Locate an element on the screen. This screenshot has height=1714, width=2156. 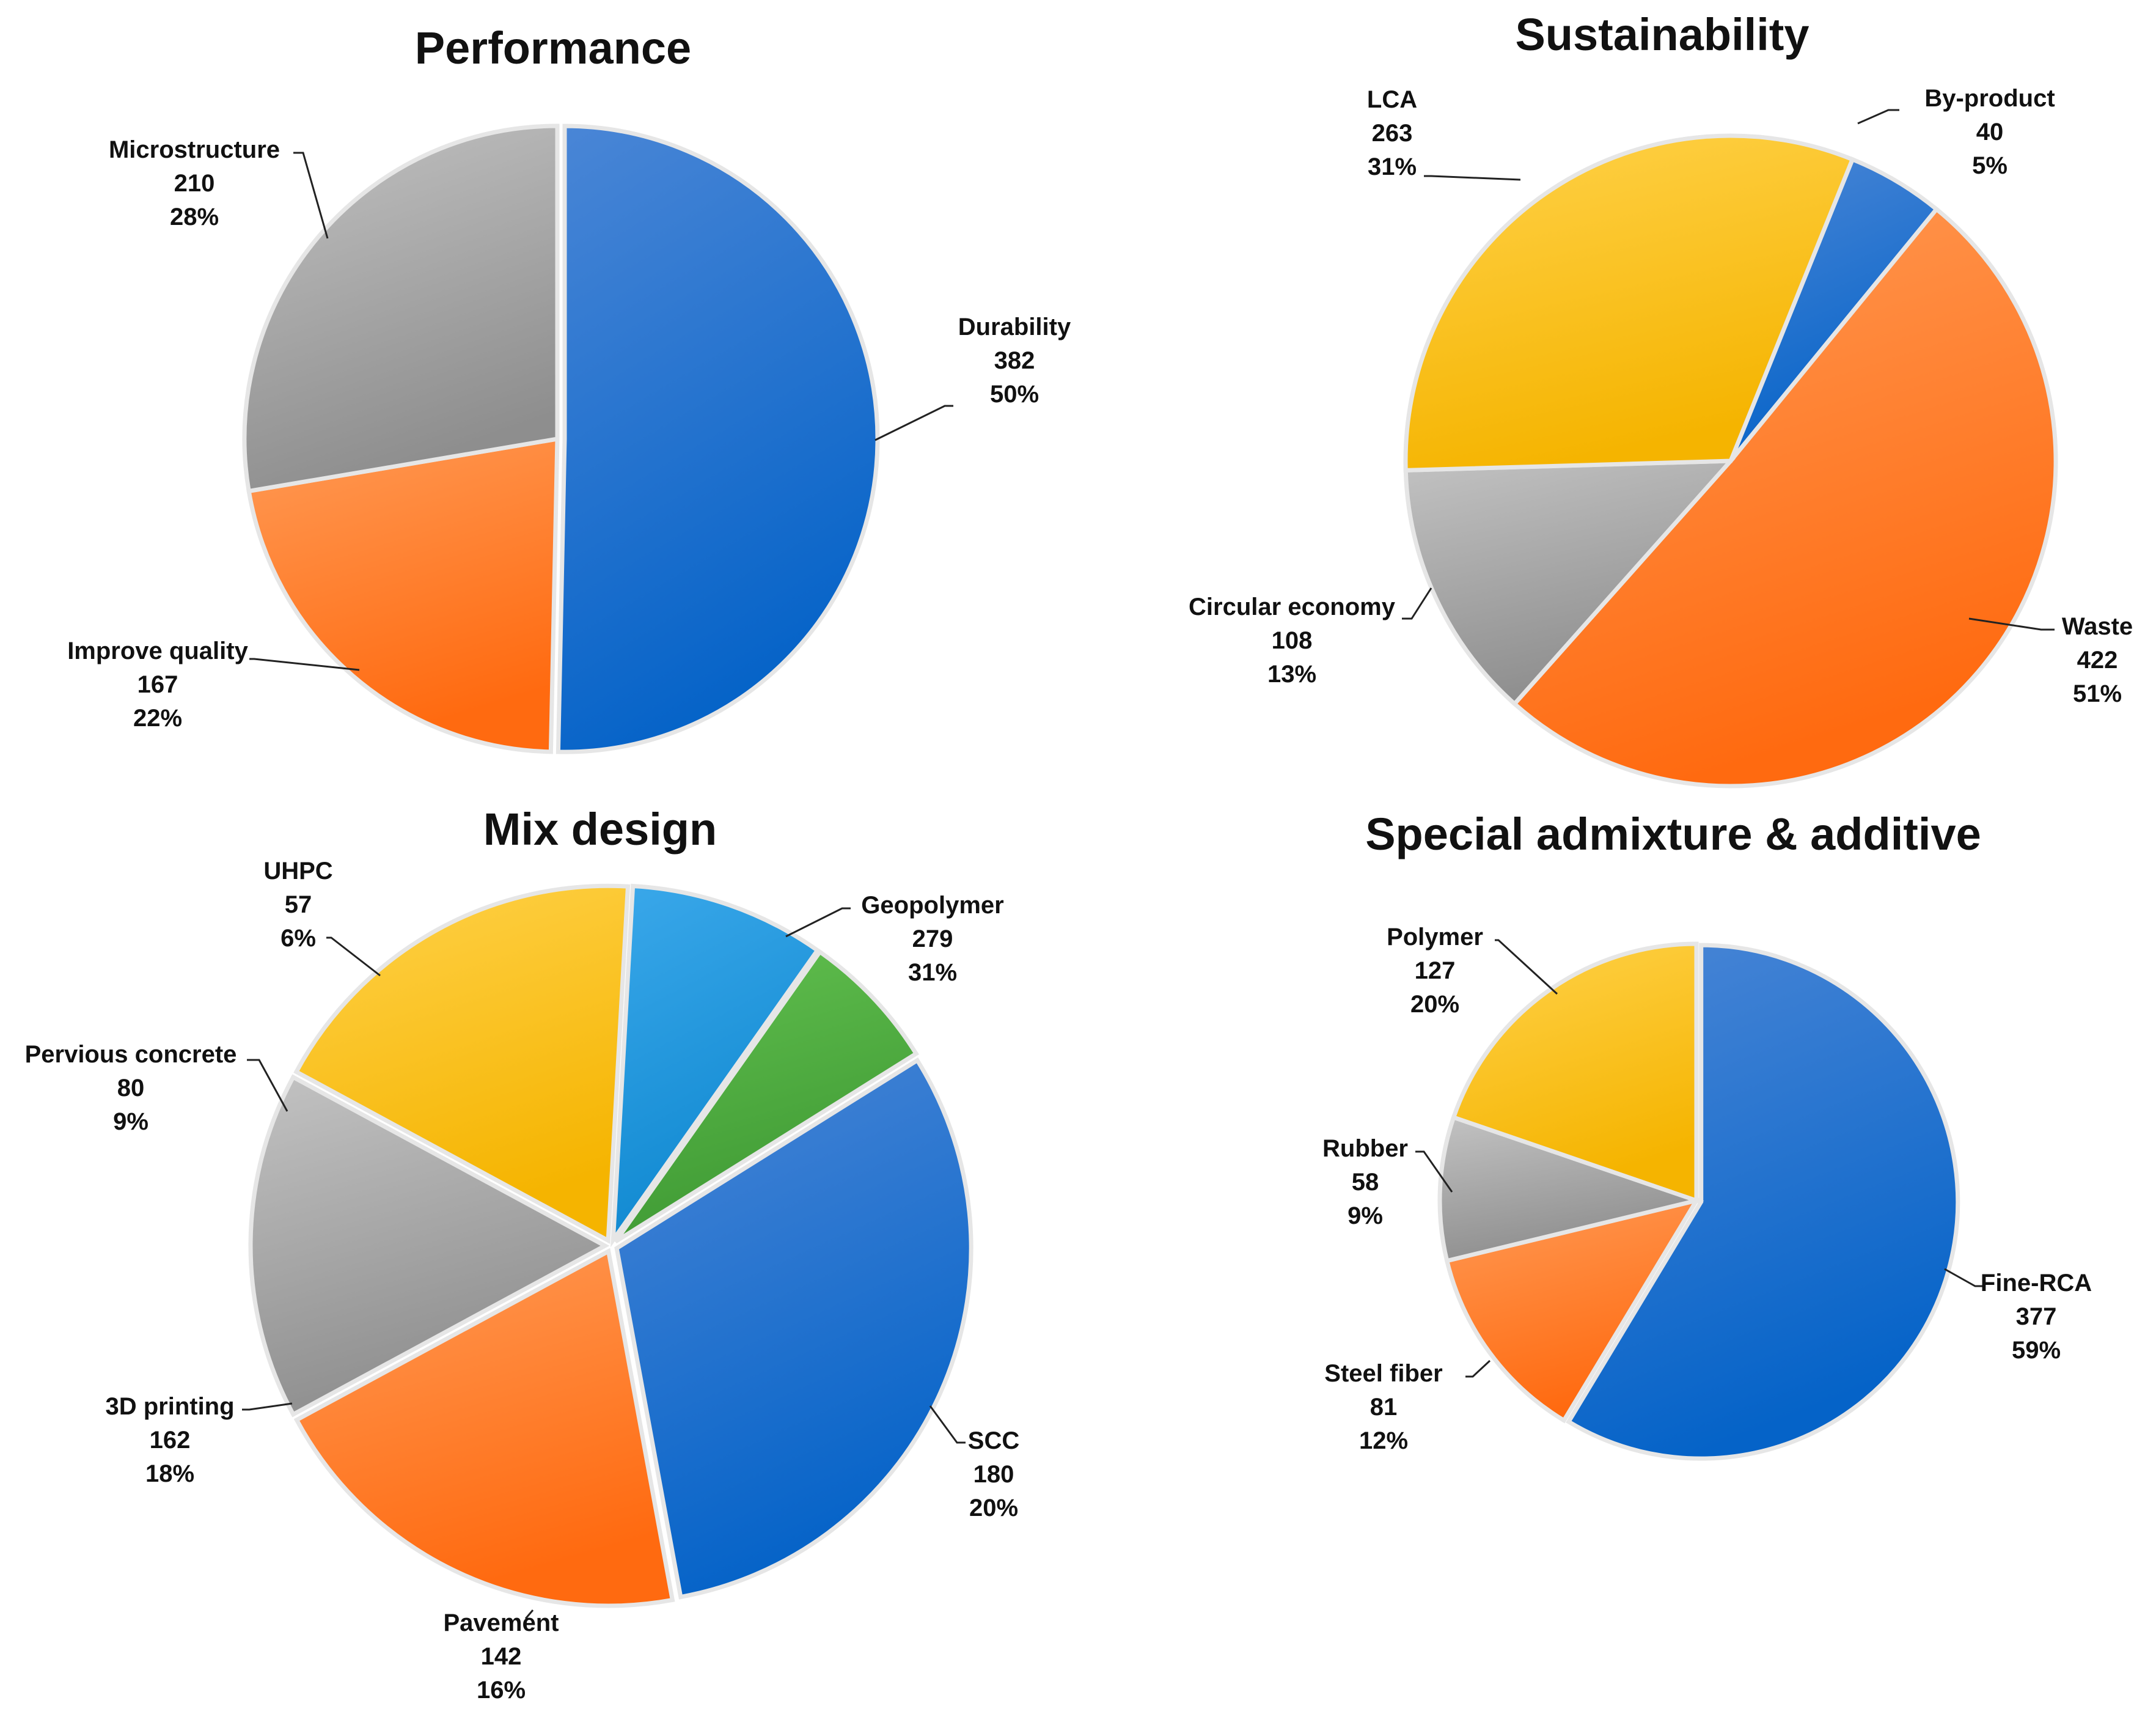
slice-percent-circular-economy: 13% is located at coordinates (1292, 675).